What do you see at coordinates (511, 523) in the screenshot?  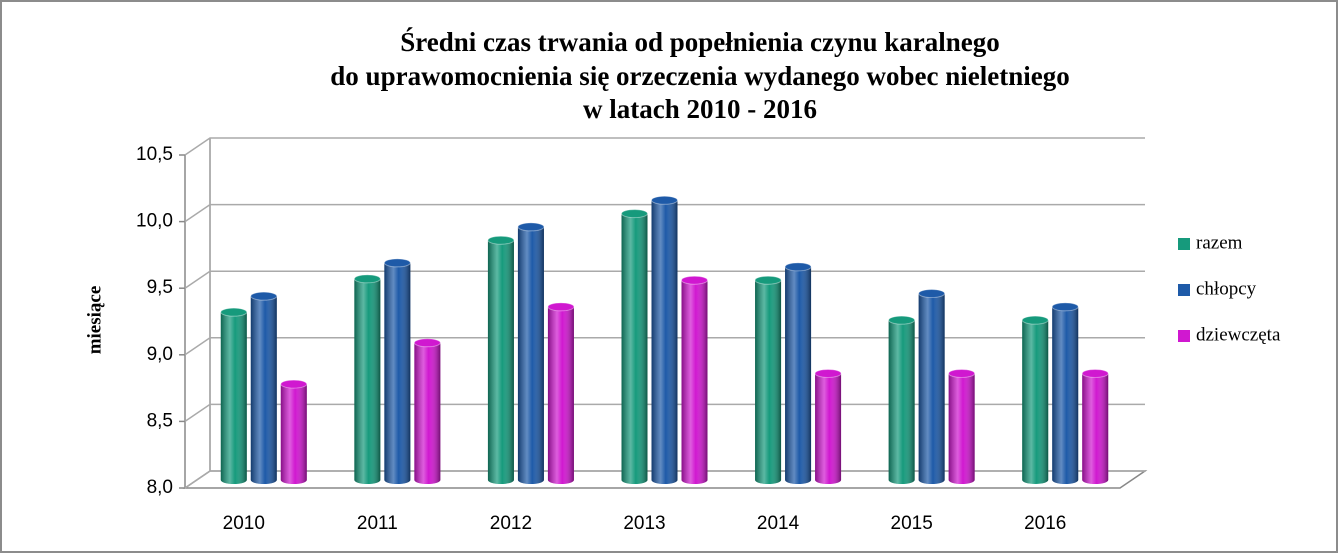 I see `x-tick-label: 2012` at bounding box center [511, 523].